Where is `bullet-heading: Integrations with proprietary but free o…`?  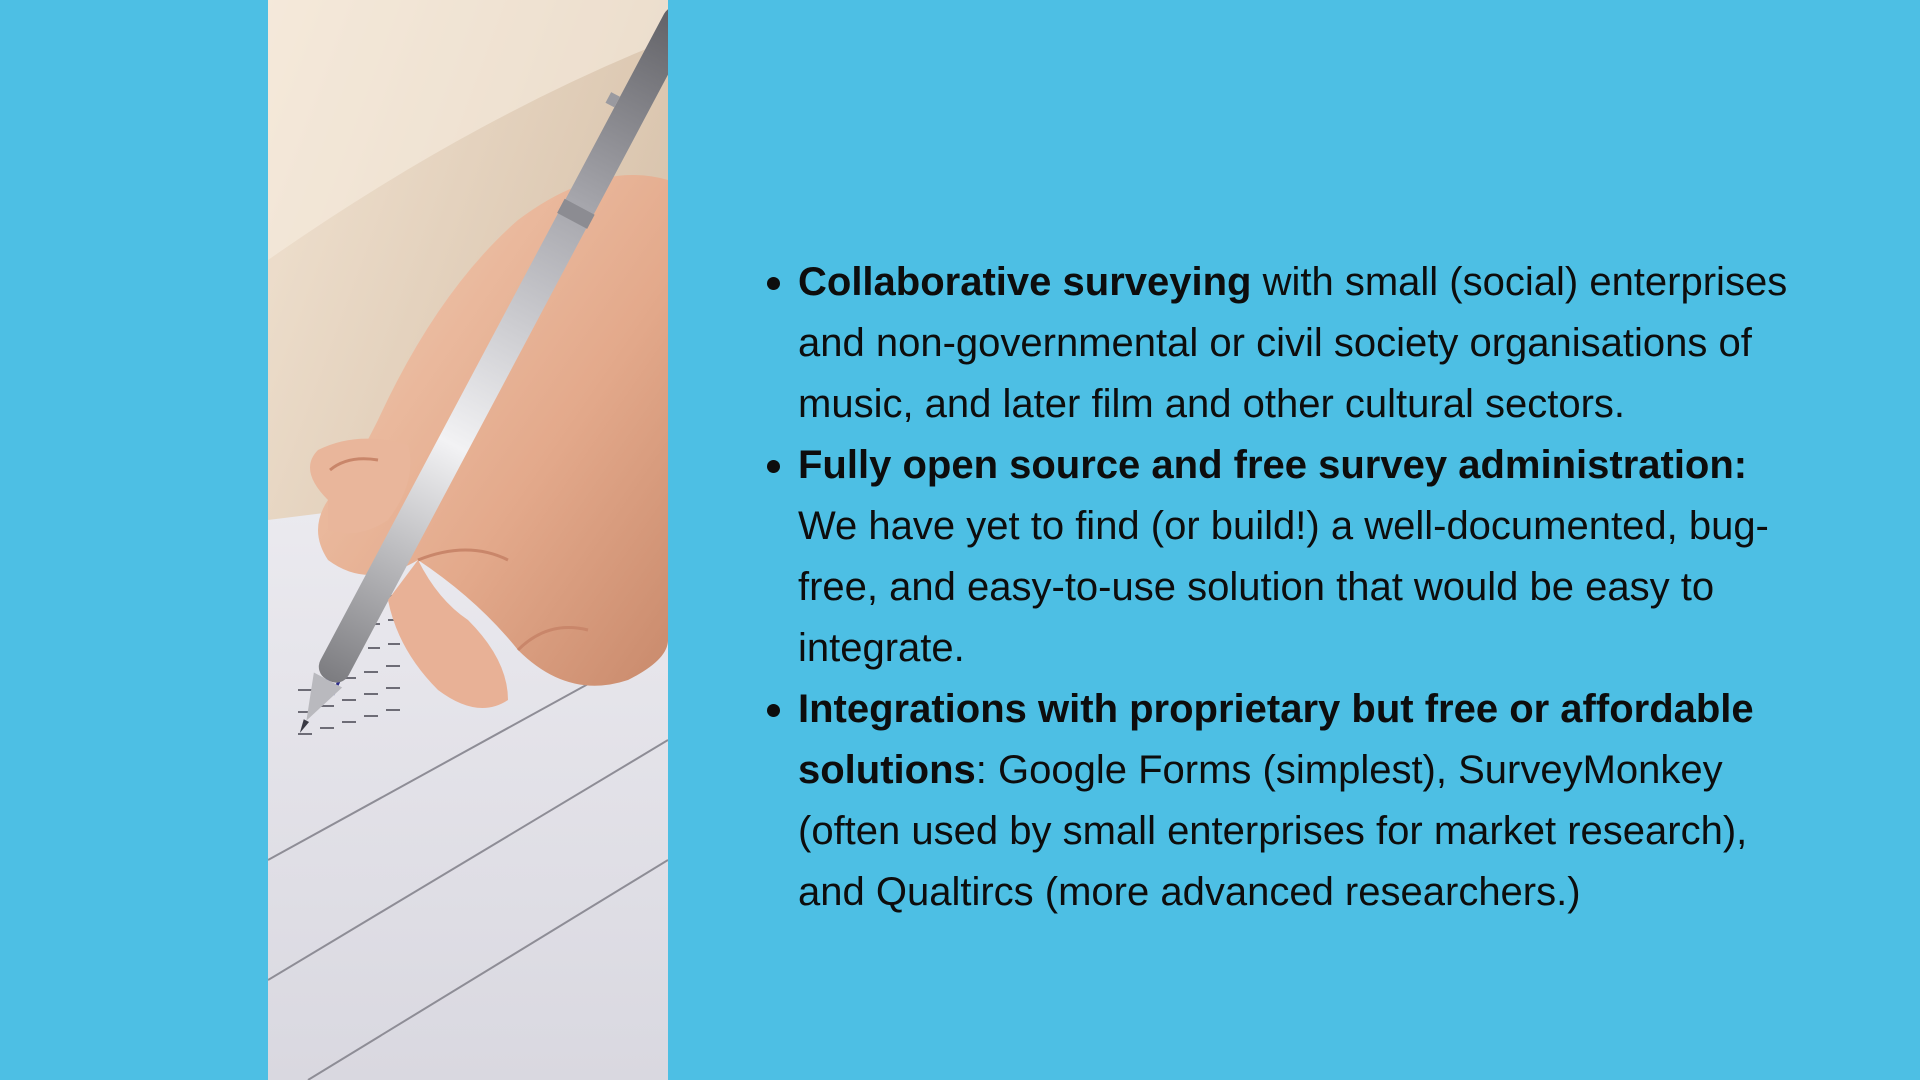
bullet-heading: Integrations with proprietary but free o… is located at coordinates (1276, 739).